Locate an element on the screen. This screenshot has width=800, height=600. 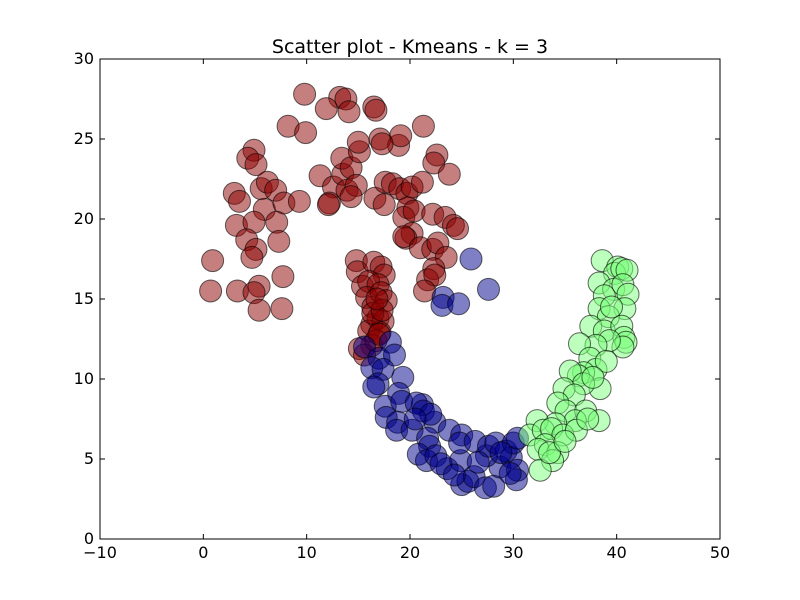
chart-title: Scatter plot - Kmeans - k = 3 is located at coordinates (410, 47).